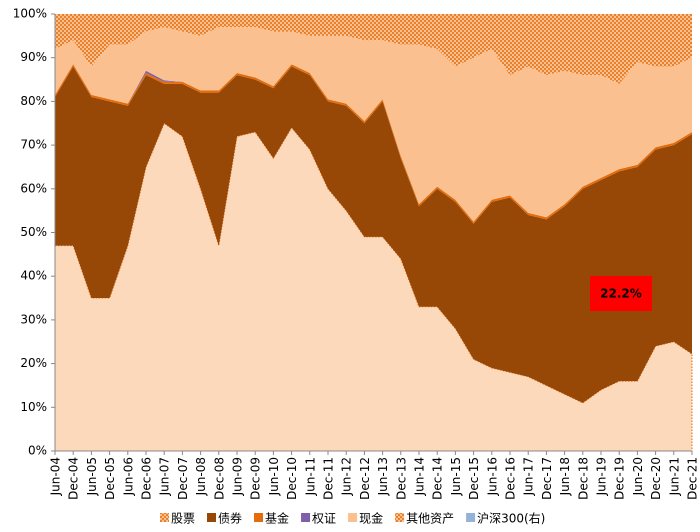  Describe the element at coordinates (347, 476) in the screenshot. I see `x-tick-label: Jun-12` at that location.